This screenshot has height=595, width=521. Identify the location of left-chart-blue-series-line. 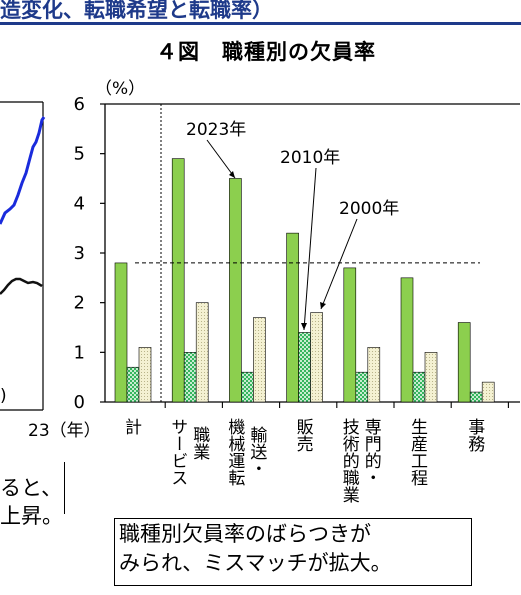
(23, 170).